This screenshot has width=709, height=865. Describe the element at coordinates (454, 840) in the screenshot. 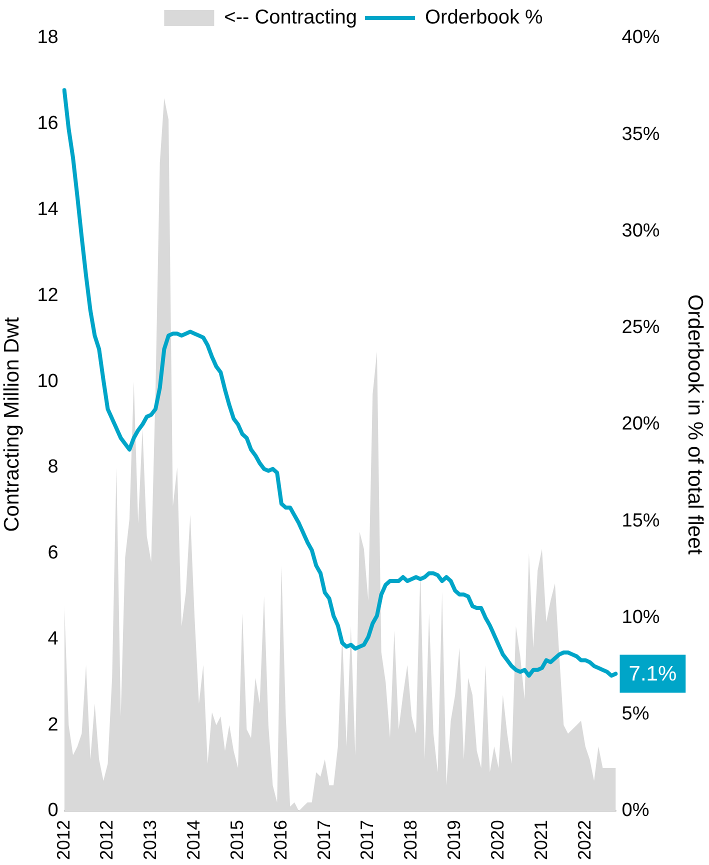

I see `x-tick-label: 2019` at that location.